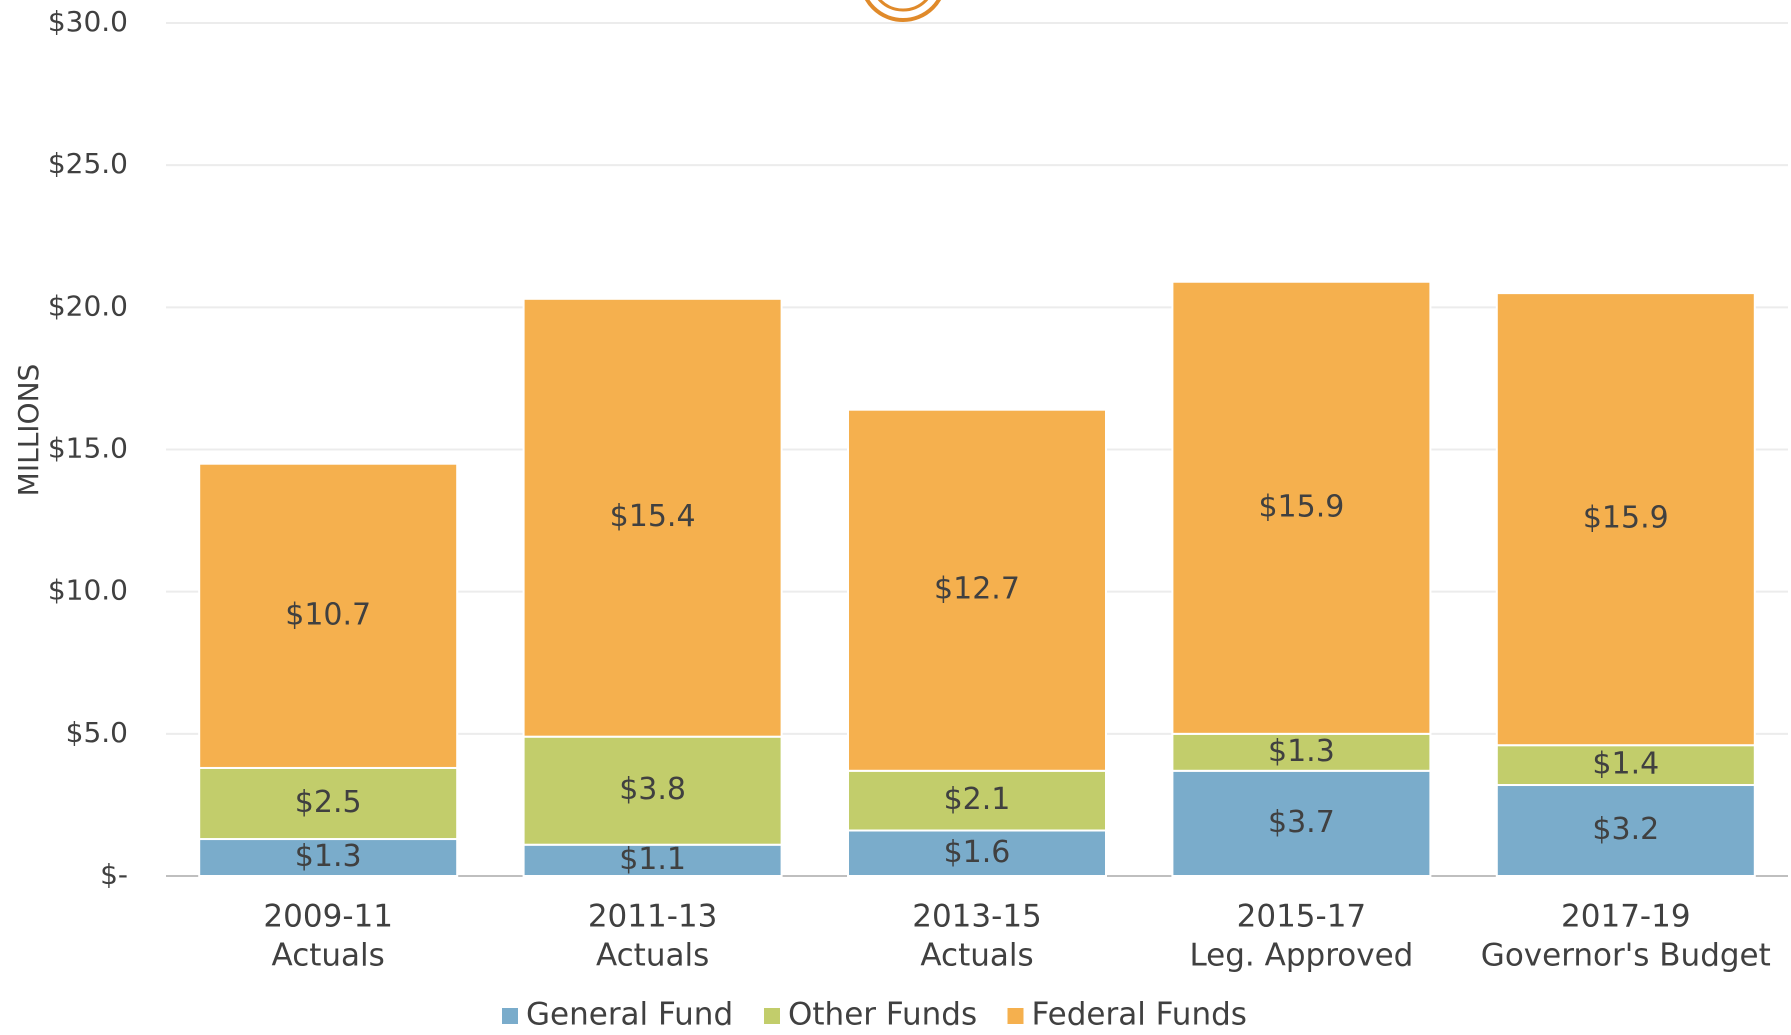  I want to click on x-tick-label: 2017-19, so click(1626, 917).